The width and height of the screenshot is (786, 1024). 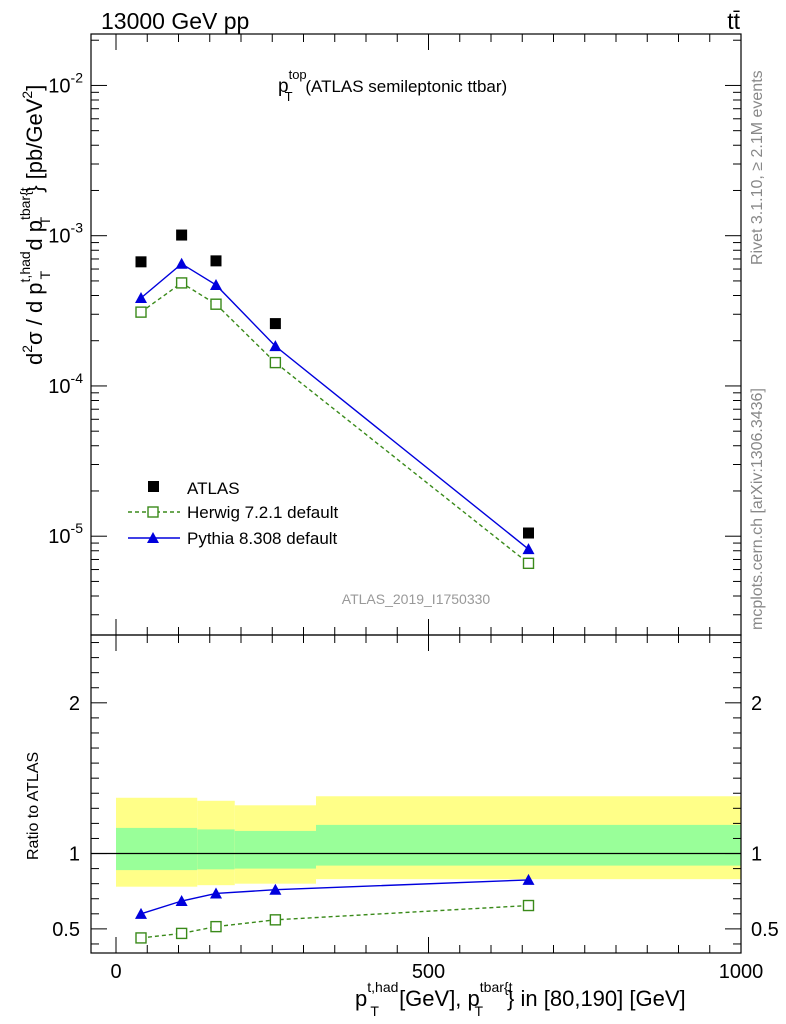 What do you see at coordinates (392, 85) in the screenshot?
I see `main-title: ptop T (ATLAS semileptonic ttbar)` at bounding box center [392, 85].